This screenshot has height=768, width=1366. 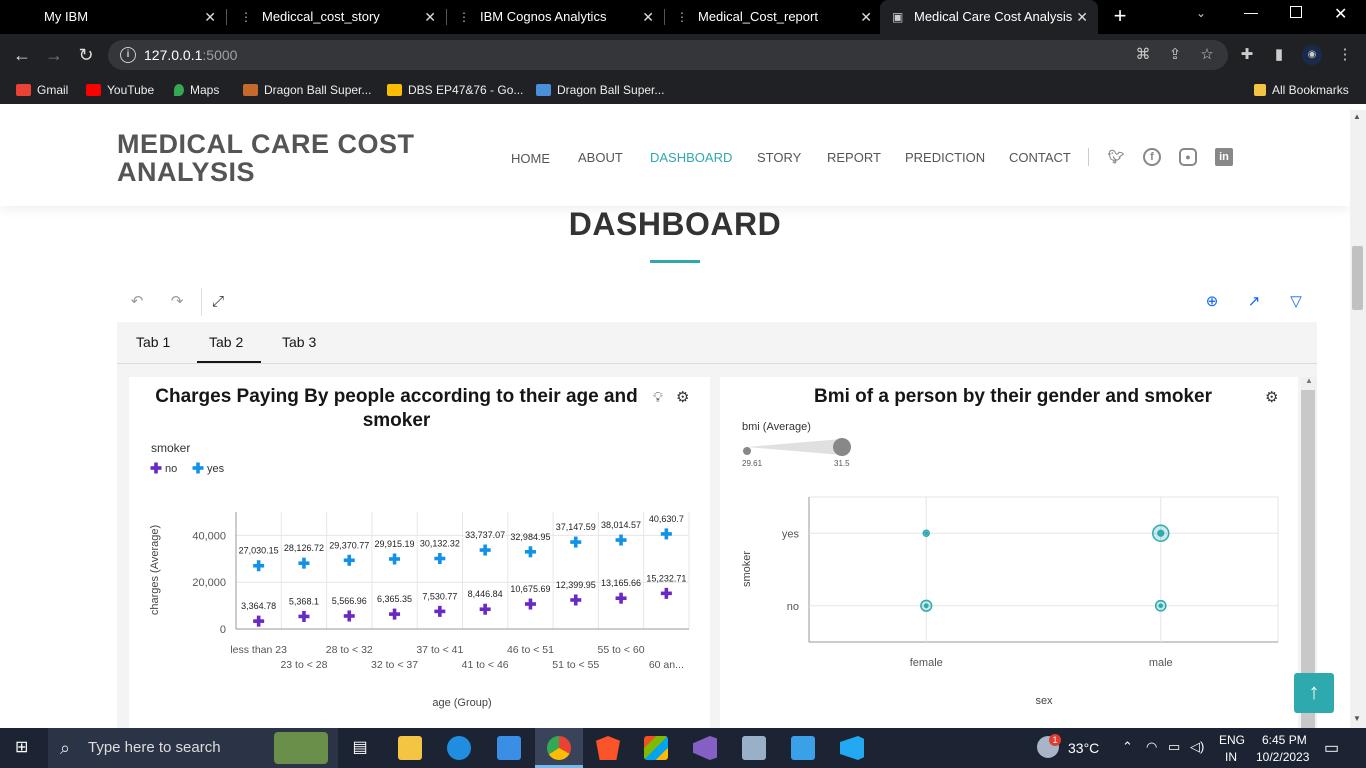 What do you see at coordinates (337, 17) in the screenshot?
I see `browser-tab: ⋮ Mediccal_cost_story ✕` at bounding box center [337, 17].